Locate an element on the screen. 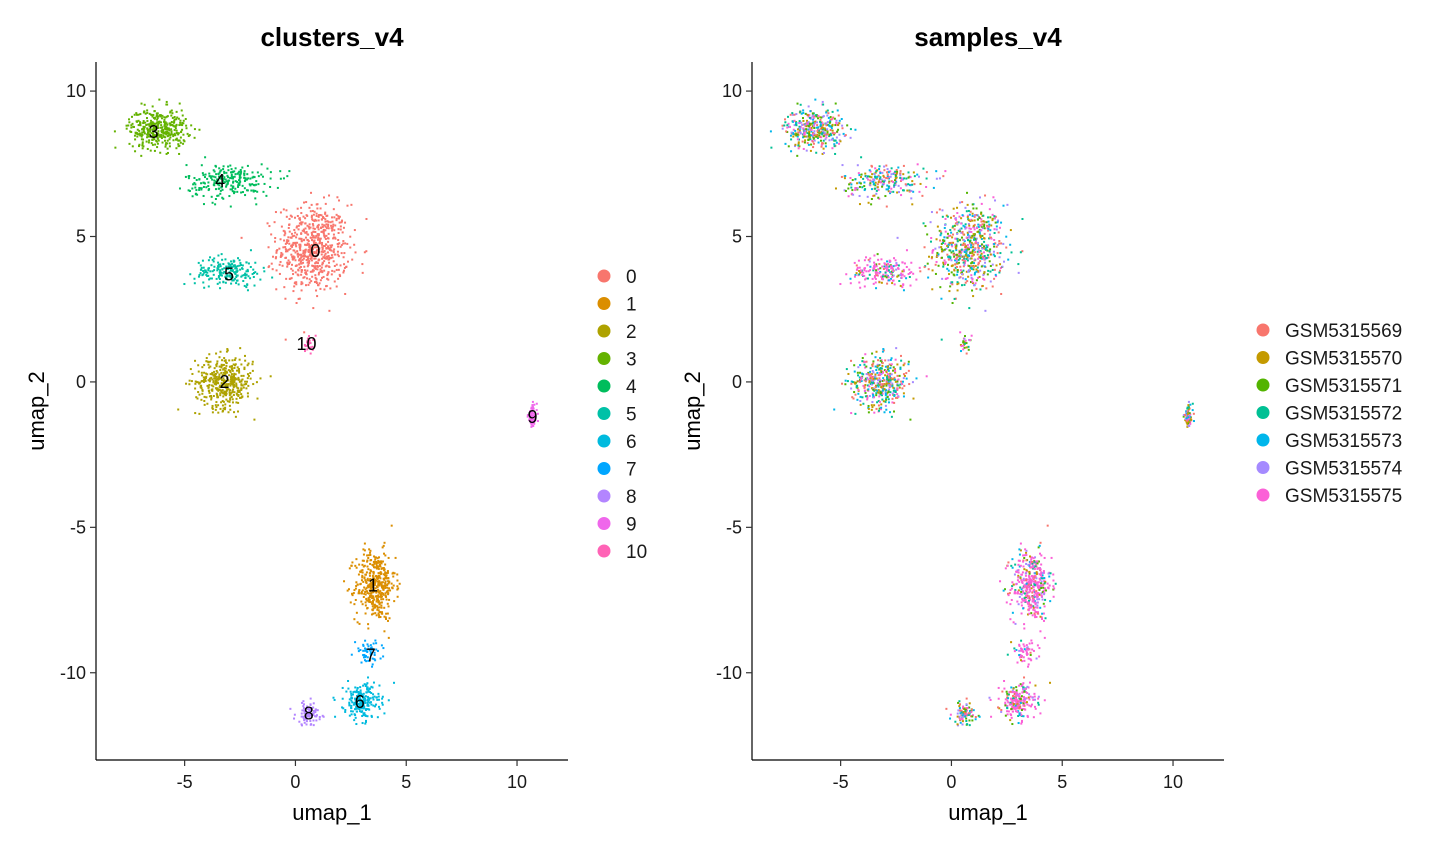 This screenshot has width=1448, height=847. legend-label: 9 is located at coordinates (631, 525).